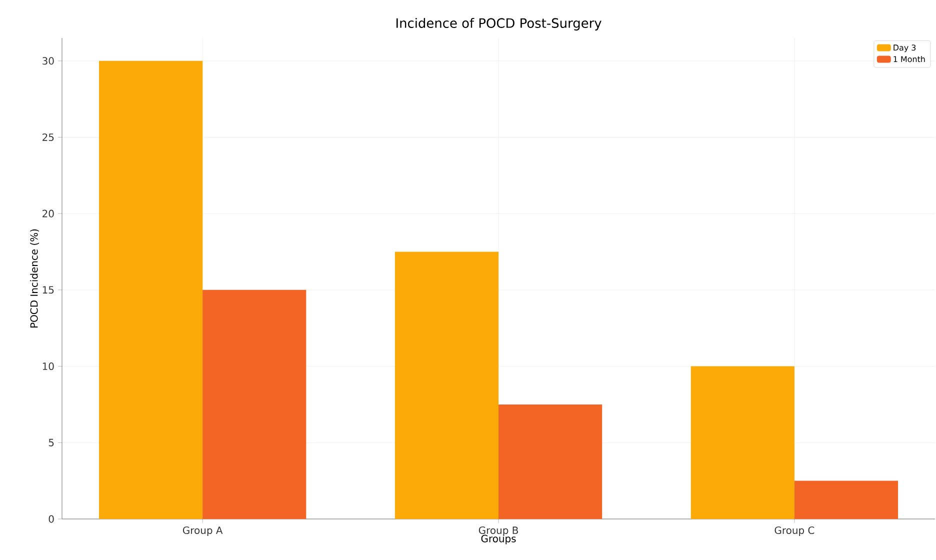 This screenshot has width=936, height=560. Describe the element at coordinates (202, 531) in the screenshot. I see `x-tick-label: Group A` at that location.